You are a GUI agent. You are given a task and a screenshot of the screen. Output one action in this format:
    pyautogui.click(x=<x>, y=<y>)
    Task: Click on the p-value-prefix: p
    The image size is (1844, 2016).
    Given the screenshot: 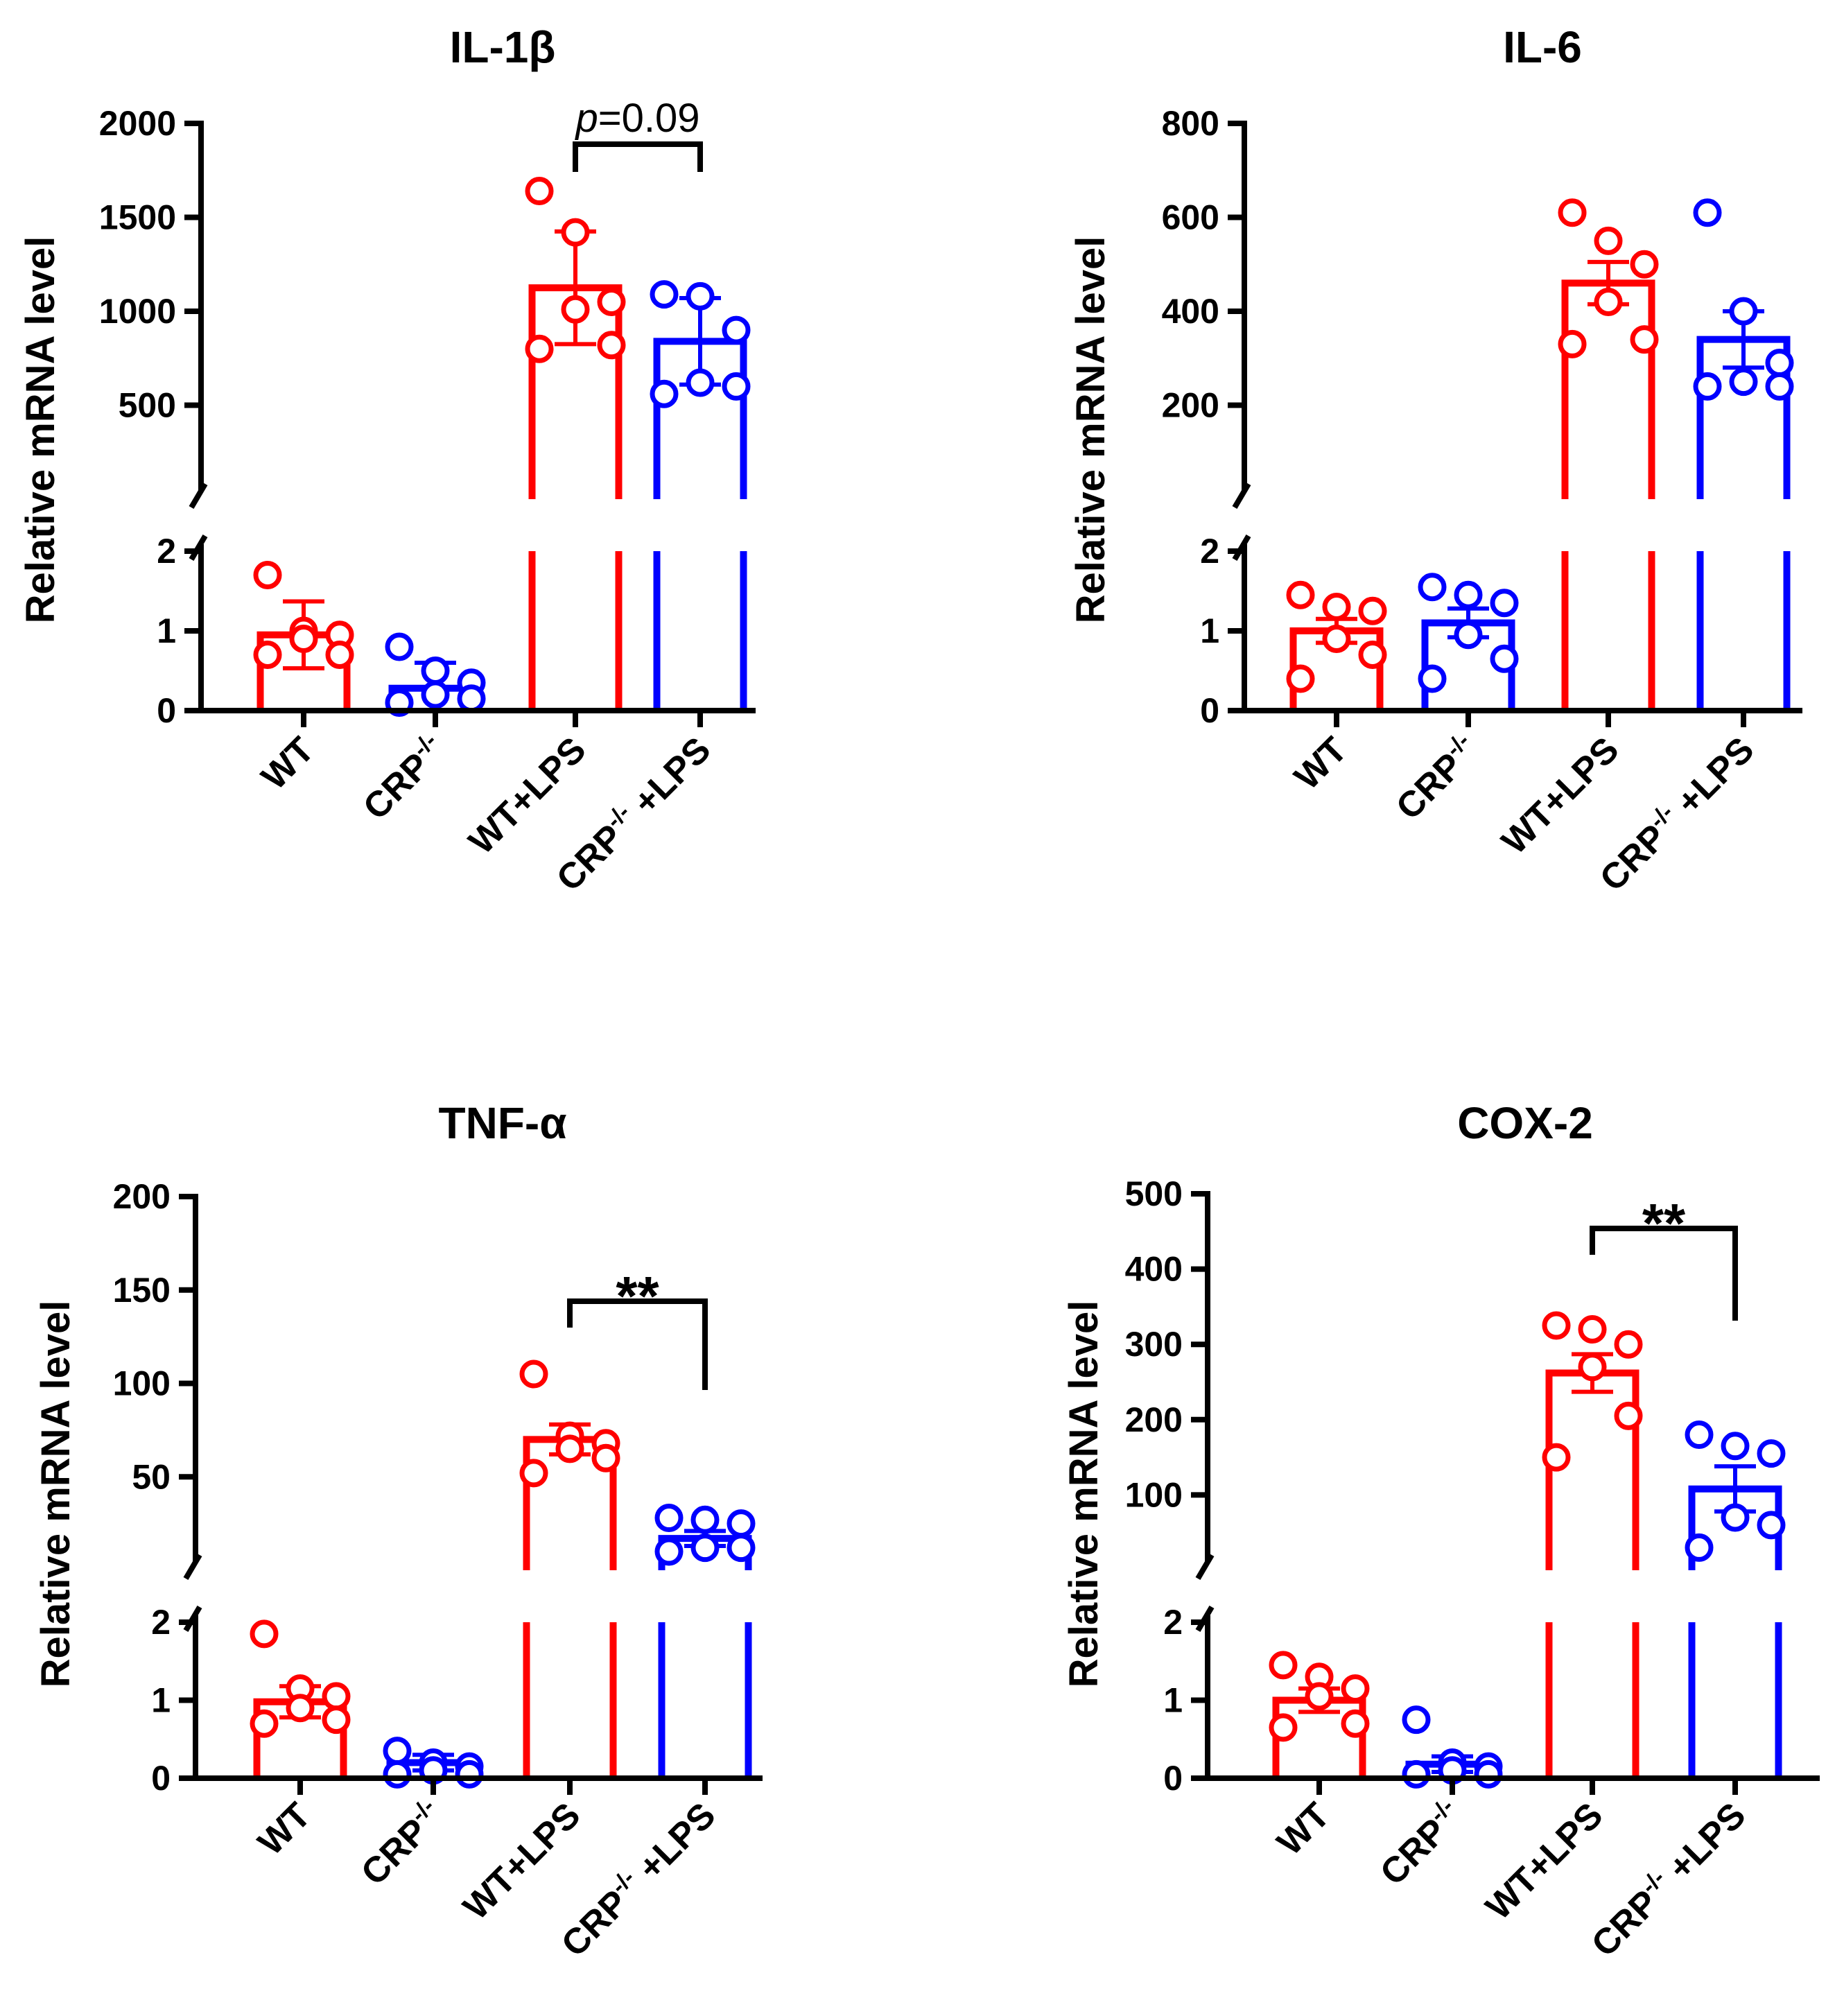 What is the action you would take?
    pyautogui.click(x=586, y=118)
    